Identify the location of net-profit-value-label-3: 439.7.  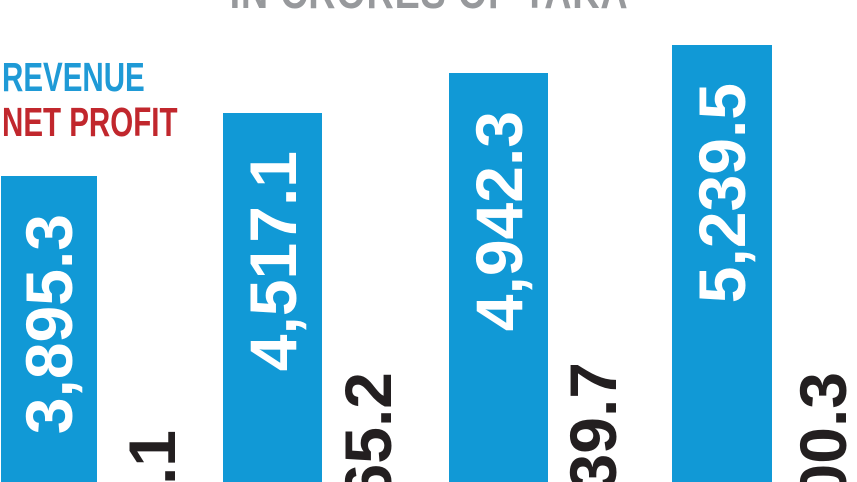
(593, 421).